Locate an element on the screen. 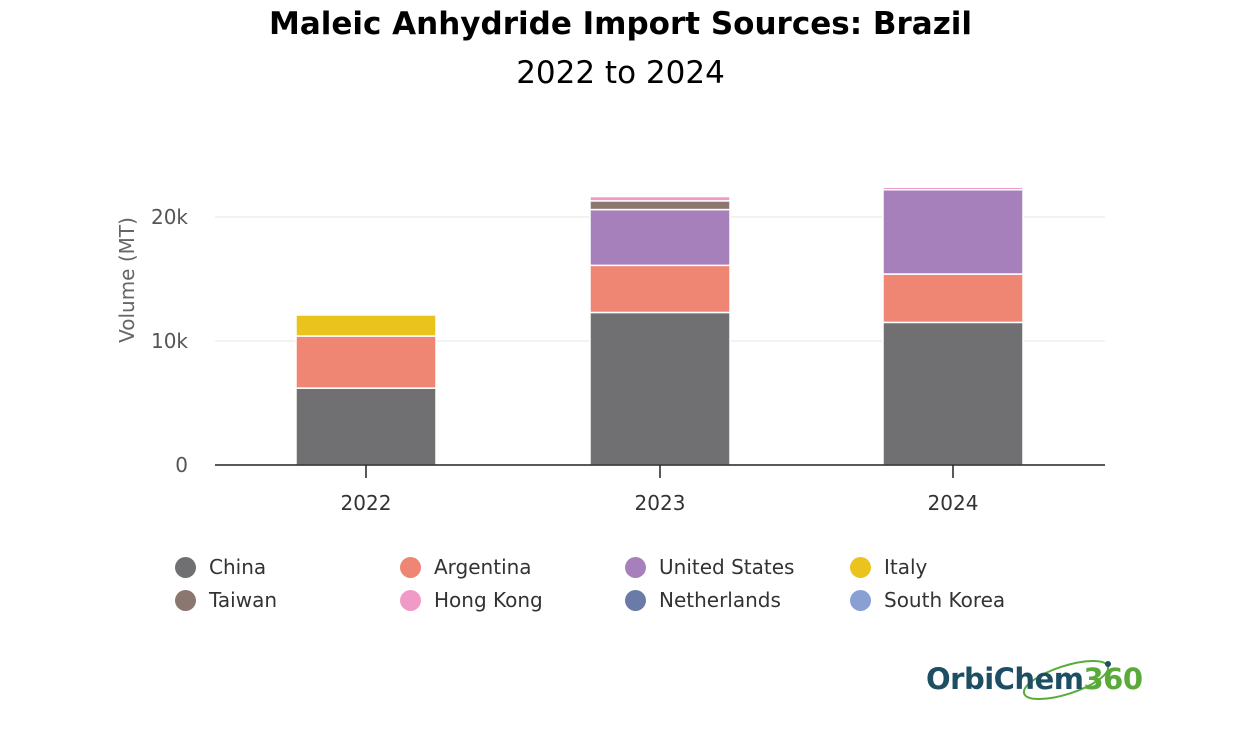 The width and height of the screenshot is (1241, 734). legend-item-hong-kong: Hong Kong is located at coordinates (471, 600).